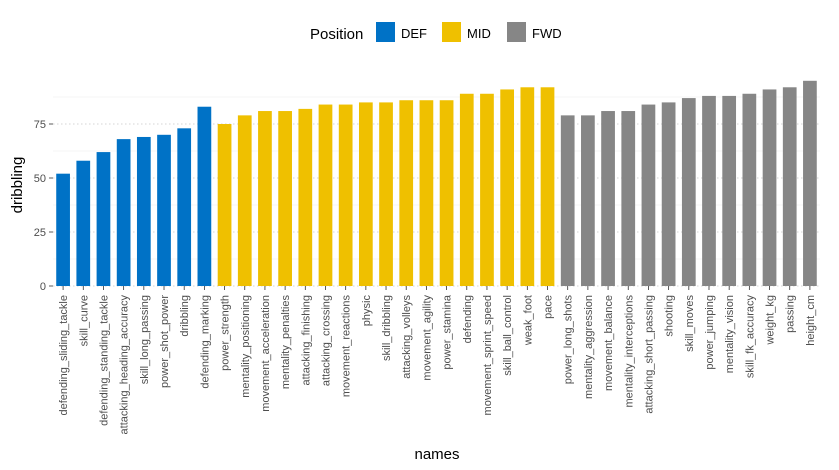 This screenshot has width=839, height=470. What do you see at coordinates (547, 33) in the screenshot?
I see `legend-label-fwd: FWD` at bounding box center [547, 33].